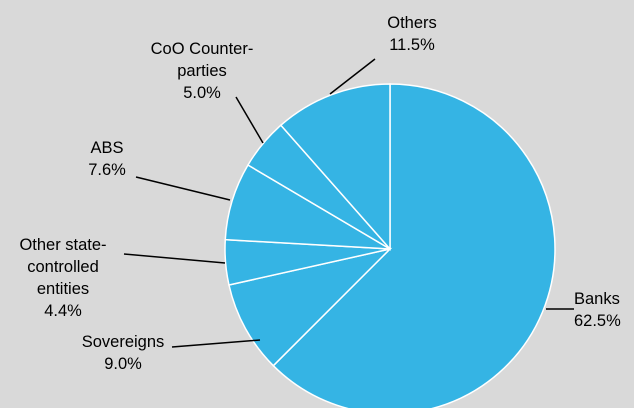 The width and height of the screenshot is (634, 408). What do you see at coordinates (63, 289) in the screenshot?
I see `slice-name-label: entities` at bounding box center [63, 289].